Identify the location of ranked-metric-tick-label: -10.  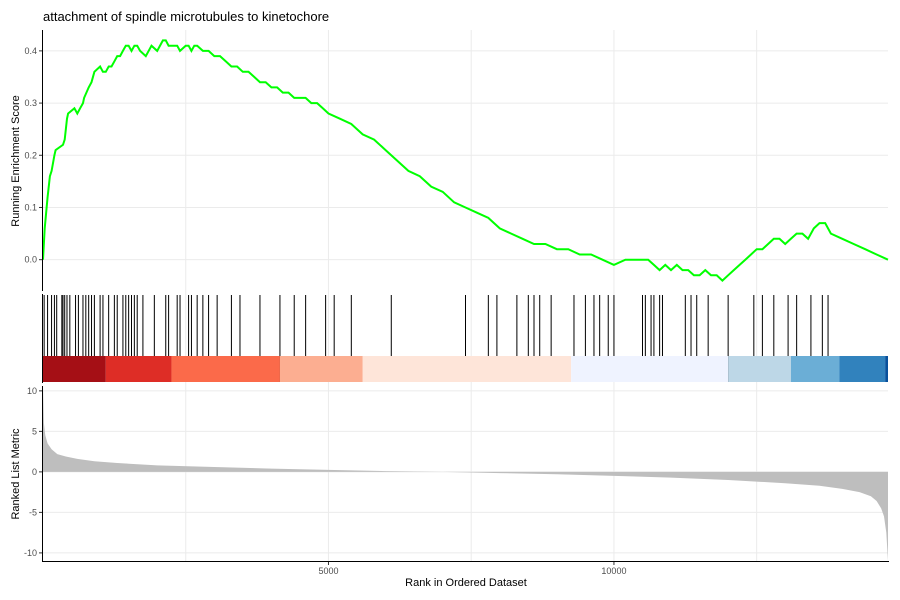
(30, 553).